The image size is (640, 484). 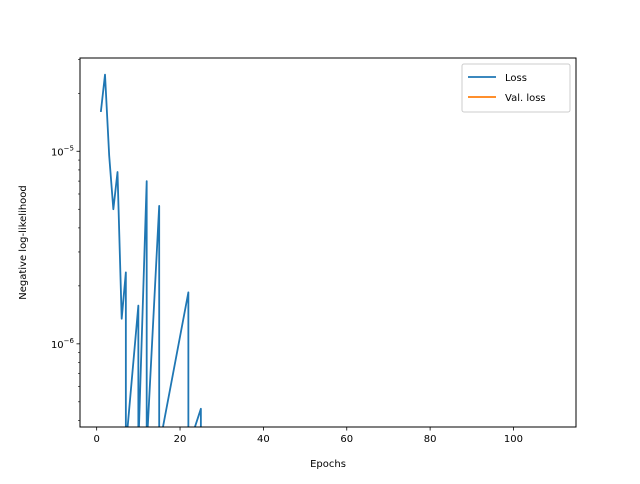 I want to click on y-tick-label: 10⁻⁶, so click(x=63, y=344).